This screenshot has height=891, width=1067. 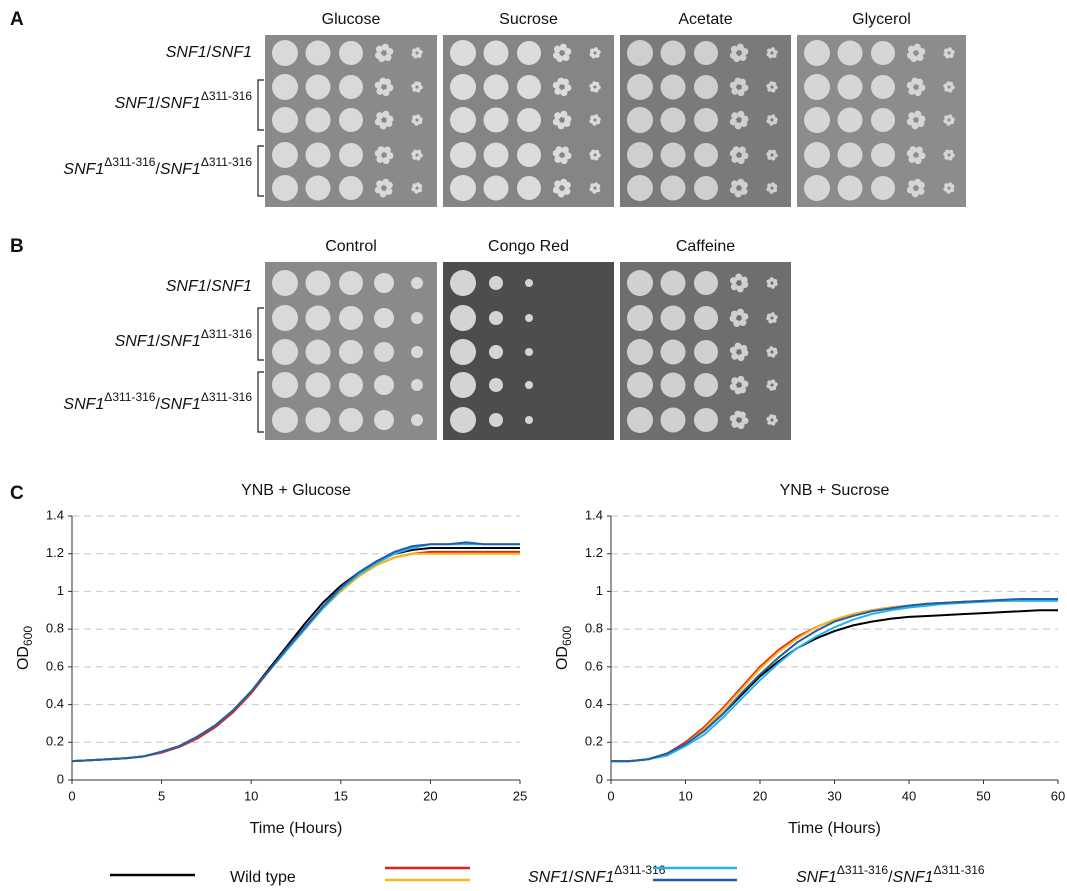 What do you see at coordinates (430, 795) in the screenshot?
I see `x-tick-label: 20` at bounding box center [430, 795].